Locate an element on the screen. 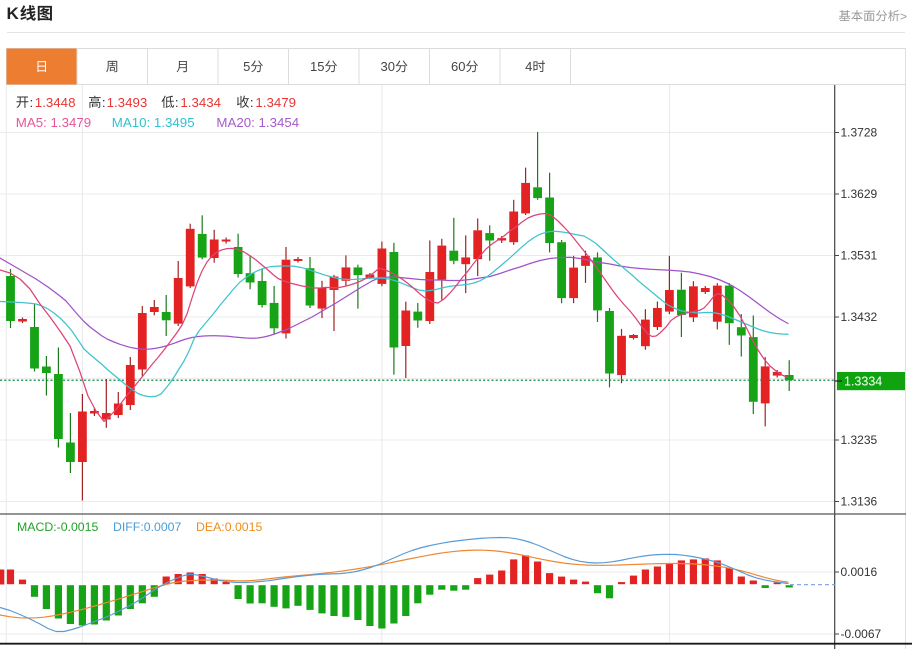  svg-text: 1.3334 is located at coordinates (863, 382).